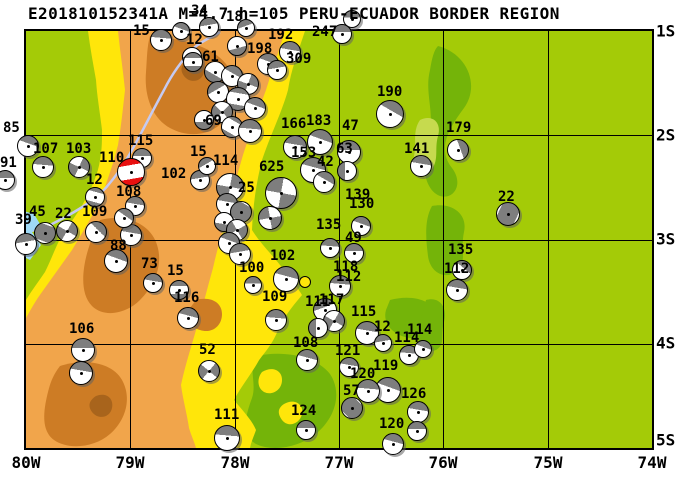 The image size is (685, 477). What do you see at coordinates (275, 297) in the screenshot?
I see `depth-label: 109` at bounding box center [275, 297].